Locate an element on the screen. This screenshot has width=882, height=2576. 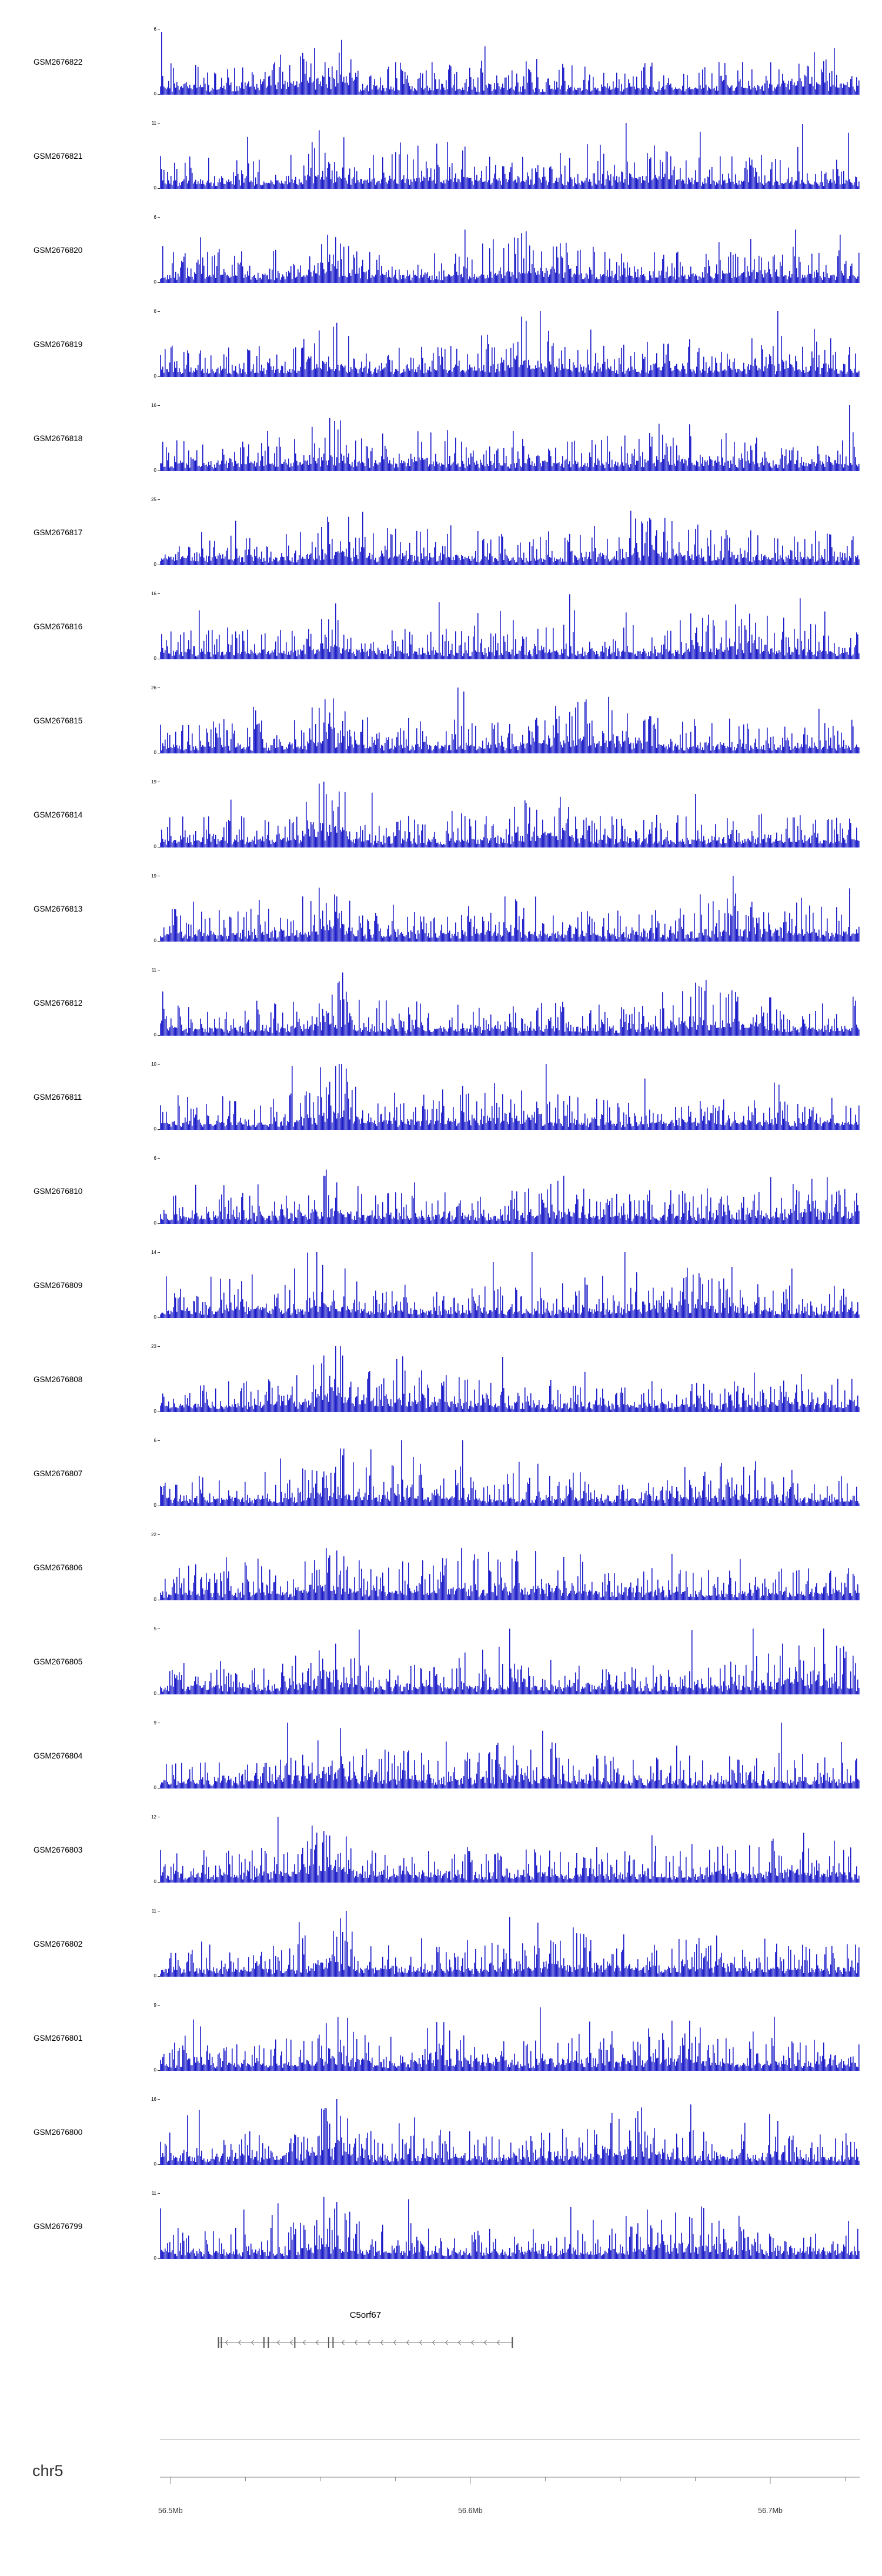
track-sample-label: GSM2676817 is located at coordinates (58, 532).